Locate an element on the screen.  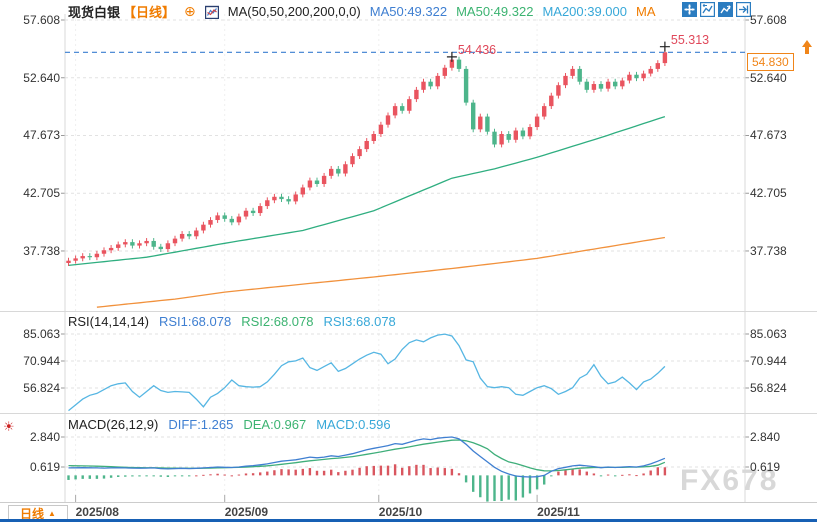
period-button-label: 日线 is located at coordinates (32, 514).